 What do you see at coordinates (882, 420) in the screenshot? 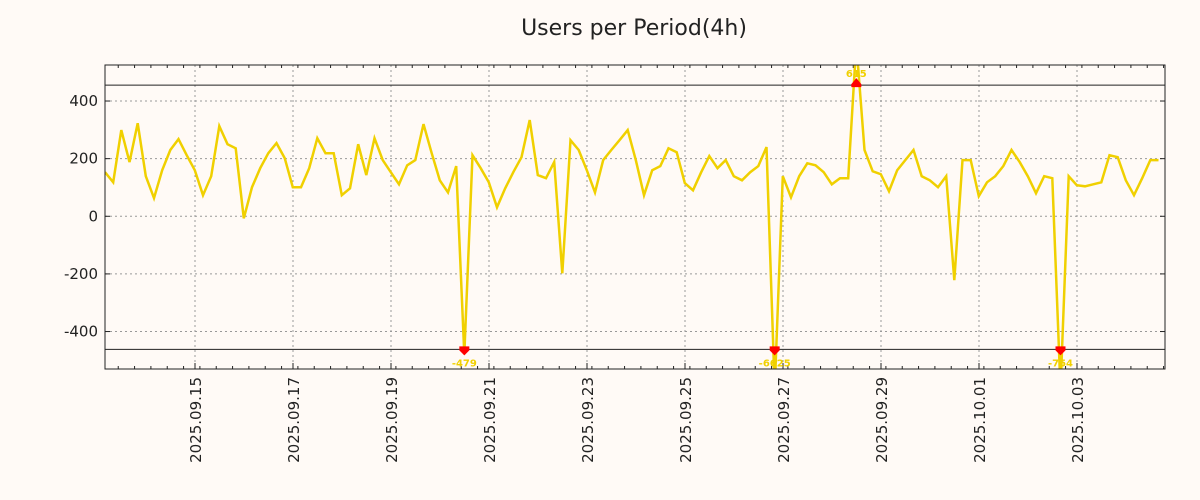
I see `x-tick-label: 2025.09.29` at bounding box center [882, 420].